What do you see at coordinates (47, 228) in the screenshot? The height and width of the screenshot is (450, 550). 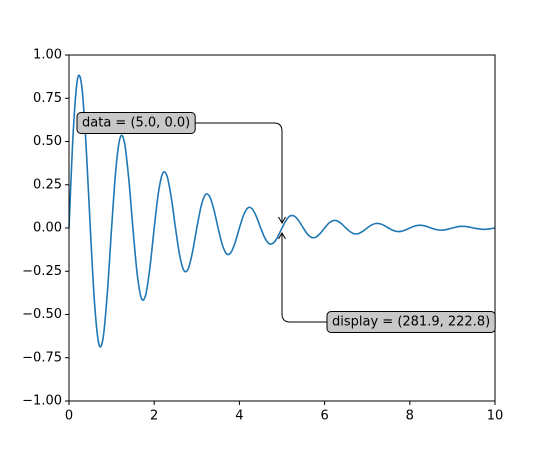 I see `y-tick-label: 0.00` at bounding box center [47, 228].